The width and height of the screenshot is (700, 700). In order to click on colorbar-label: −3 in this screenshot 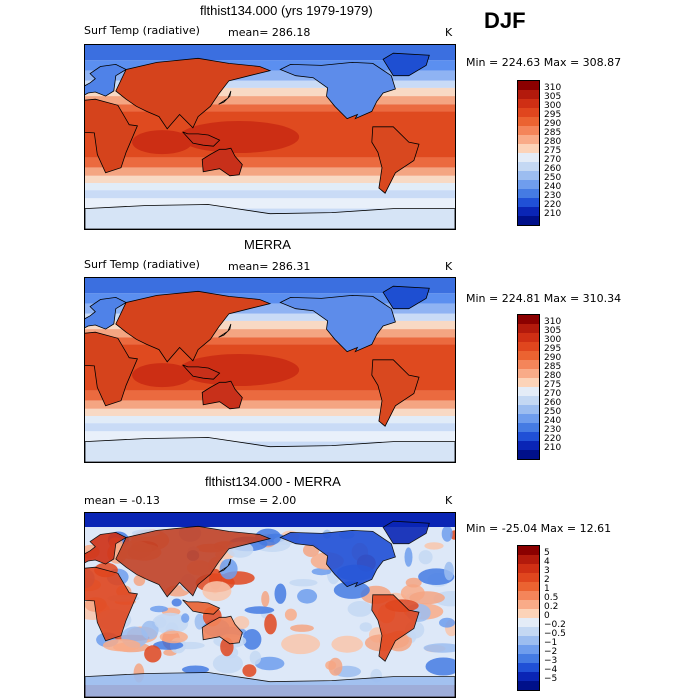, I will do `click(551, 661)`.